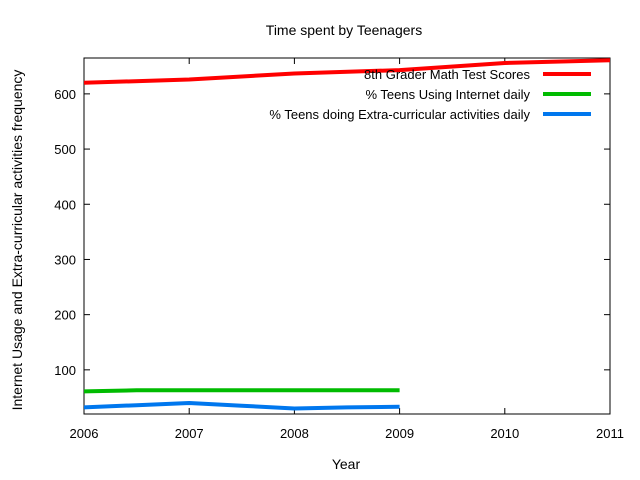  Describe the element at coordinates (399, 433) in the screenshot. I see `x-tick-label: 2009` at that location.